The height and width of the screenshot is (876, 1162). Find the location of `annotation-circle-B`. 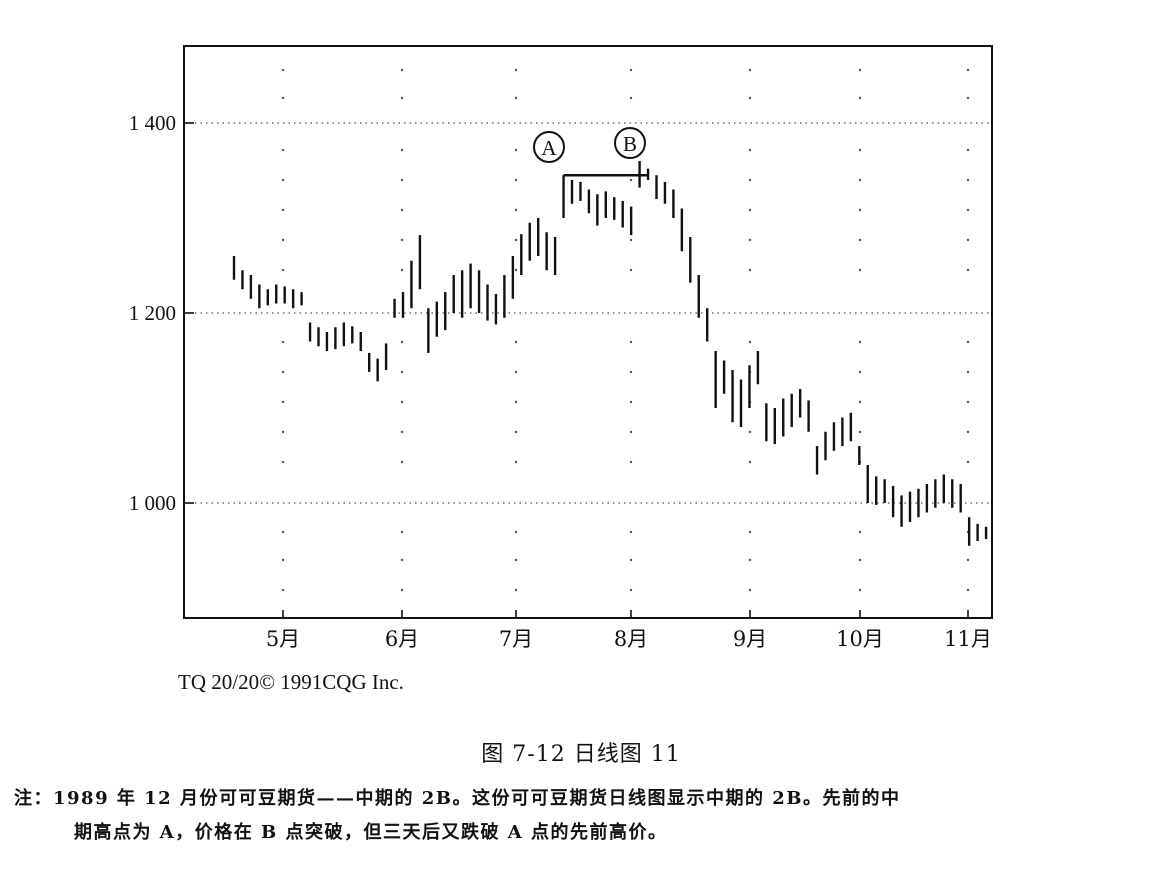

annotation-circle-B is located at coordinates (630, 143).